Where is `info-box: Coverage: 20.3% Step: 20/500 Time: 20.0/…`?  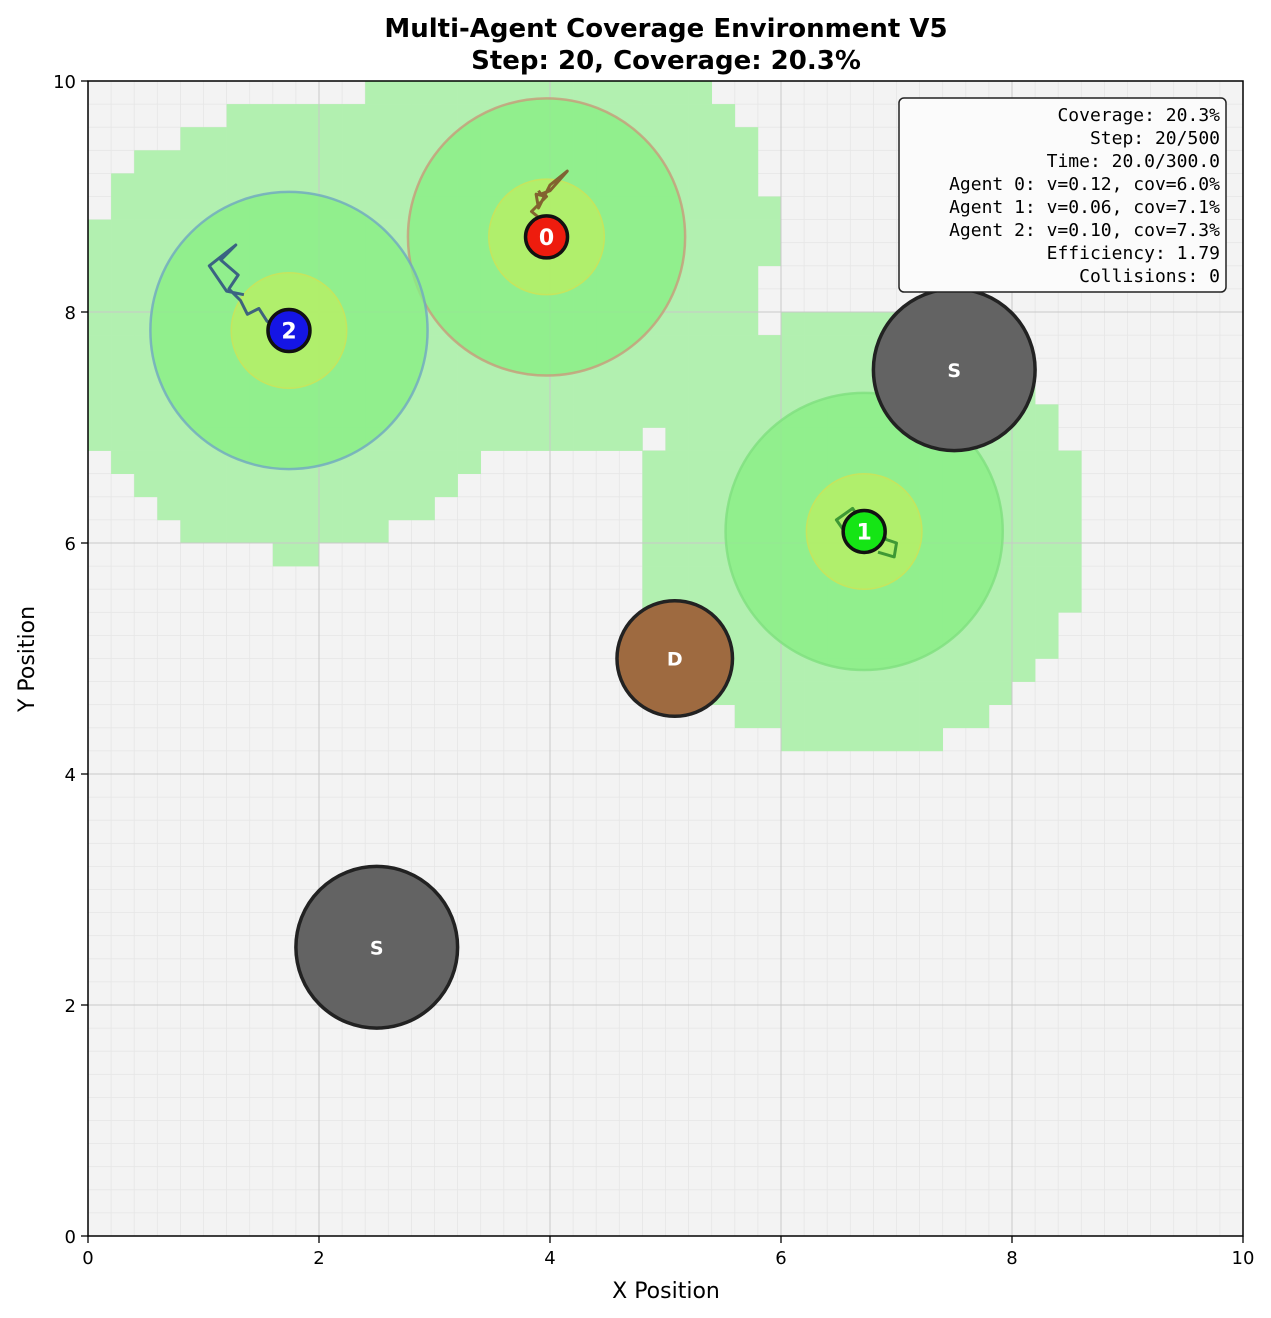 info-box: Coverage: 20.3% Step: 20/500 Time: 20.0/… is located at coordinates (1062, 195).